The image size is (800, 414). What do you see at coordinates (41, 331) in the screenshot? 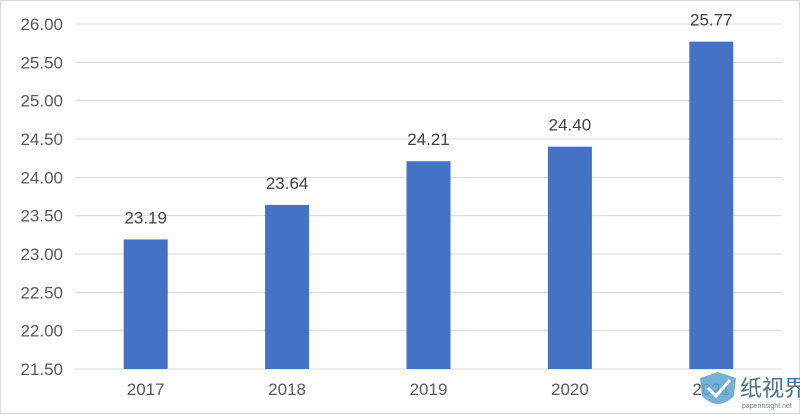
I see `y-tick-label: 22.00` at bounding box center [41, 331].